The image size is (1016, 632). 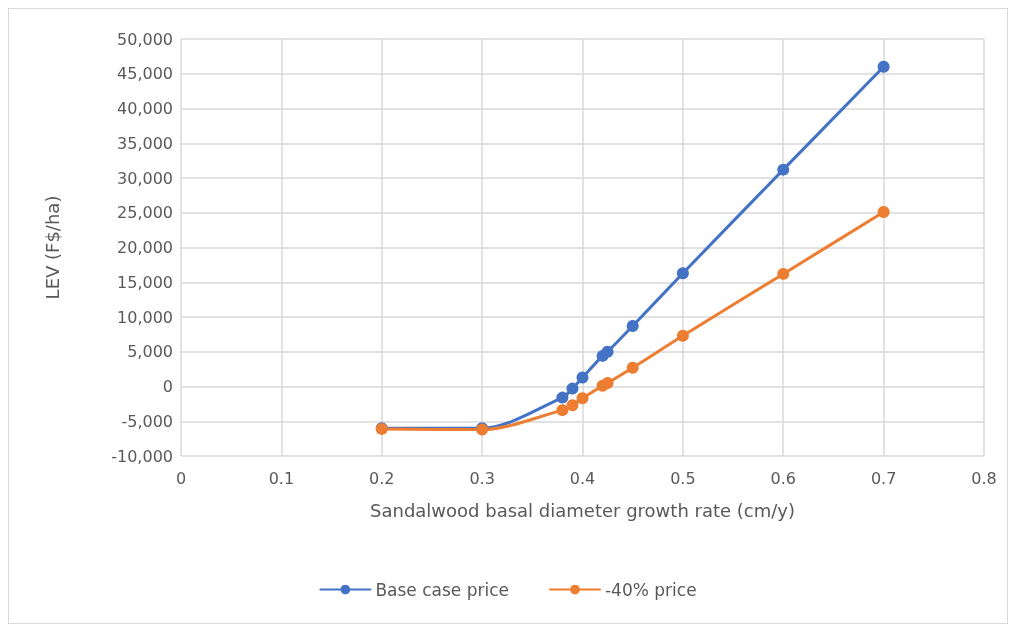 What do you see at coordinates (145, 108) in the screenshot?
I see `y-tick-label: 40,000` at bounding box center [145, 108].